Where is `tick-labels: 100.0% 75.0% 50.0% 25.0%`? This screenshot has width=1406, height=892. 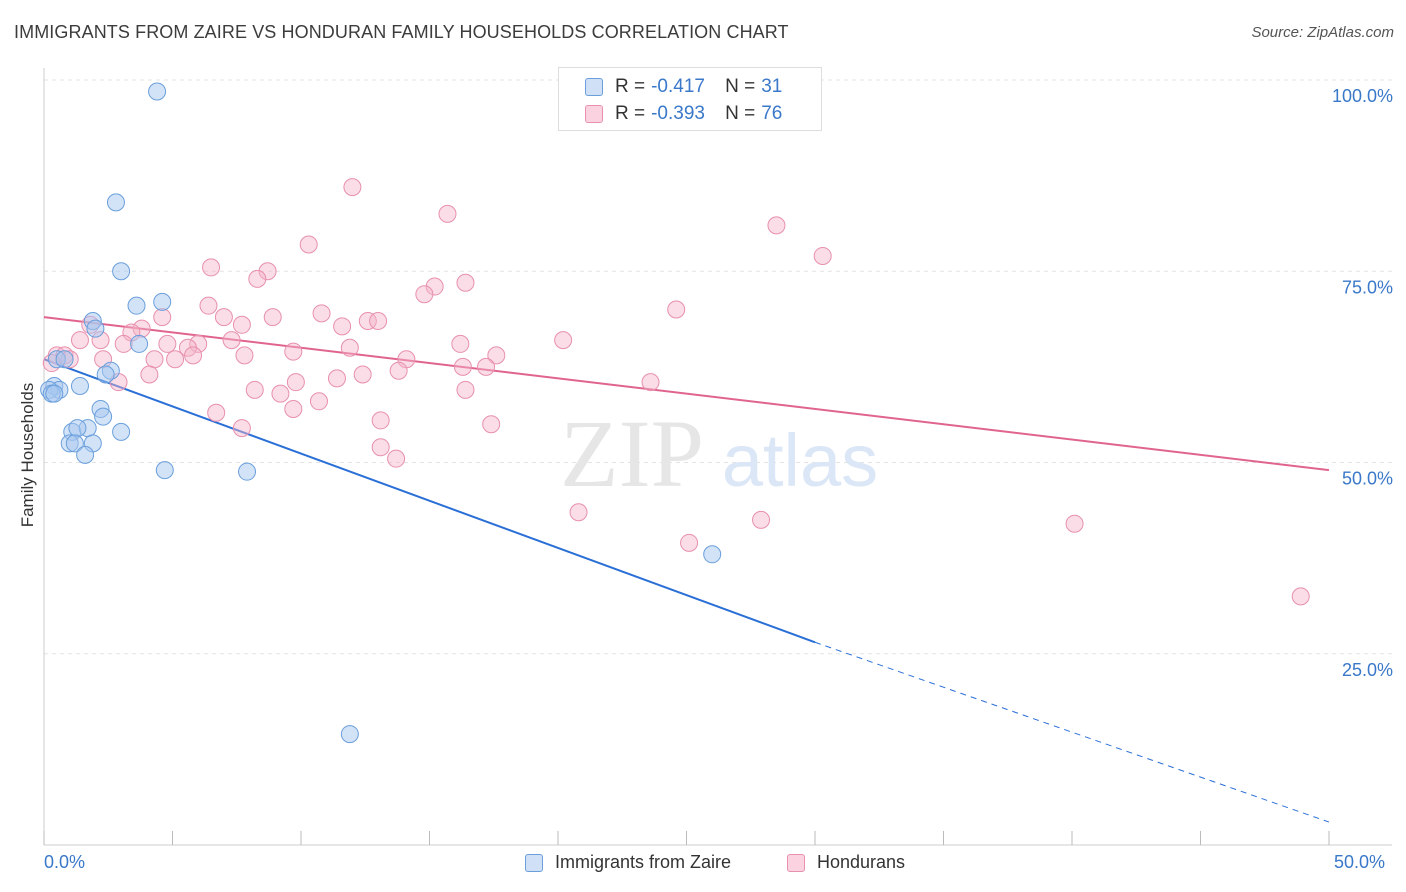
tick-labels: 100.0% 75.0% 50.0% 25.0% is located at coordinates (1362, 383).